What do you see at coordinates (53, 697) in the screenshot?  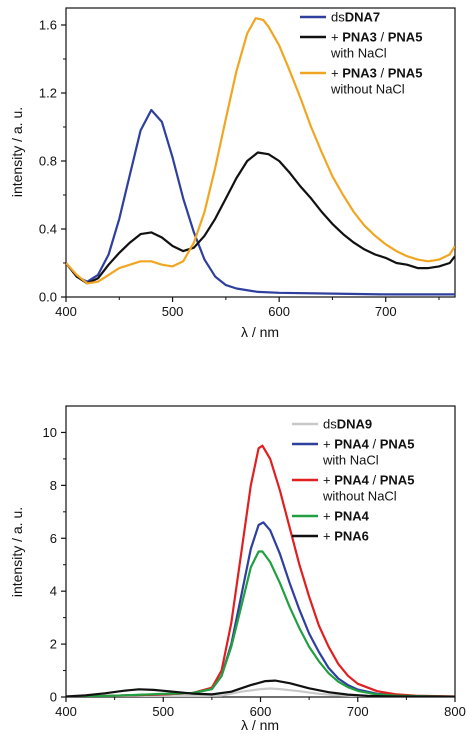 I see `y-tick-label: 0` at bounding box center [53, 697].